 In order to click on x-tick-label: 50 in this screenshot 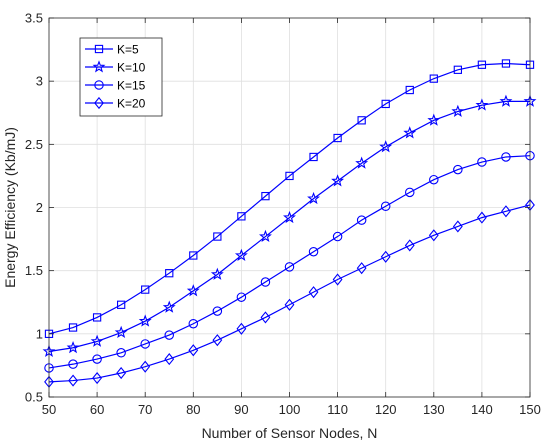, I will do `click(49, 409)`.